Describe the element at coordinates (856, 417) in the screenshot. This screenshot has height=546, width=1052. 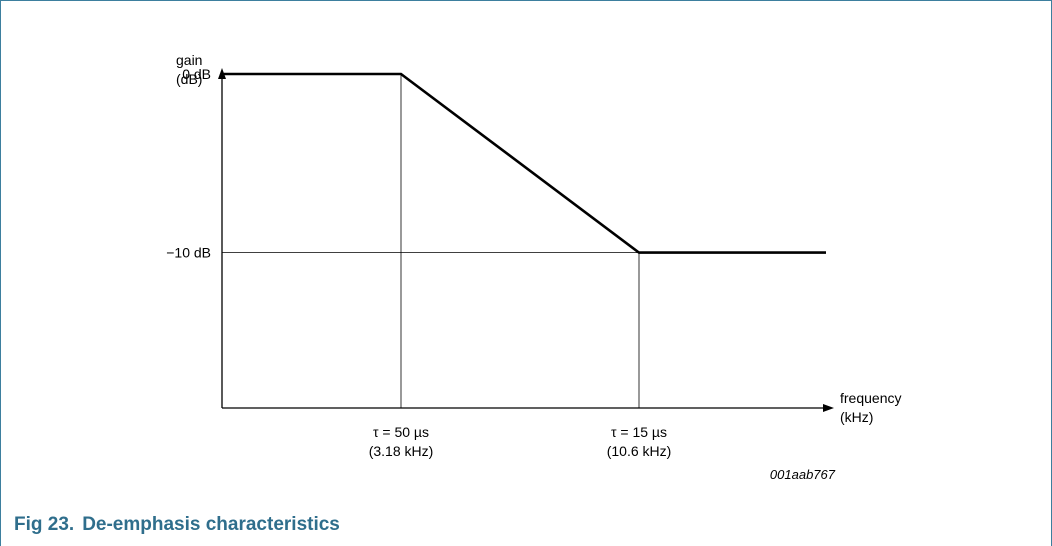
I see `x-axis-label-unit: (kHz)` at that location.